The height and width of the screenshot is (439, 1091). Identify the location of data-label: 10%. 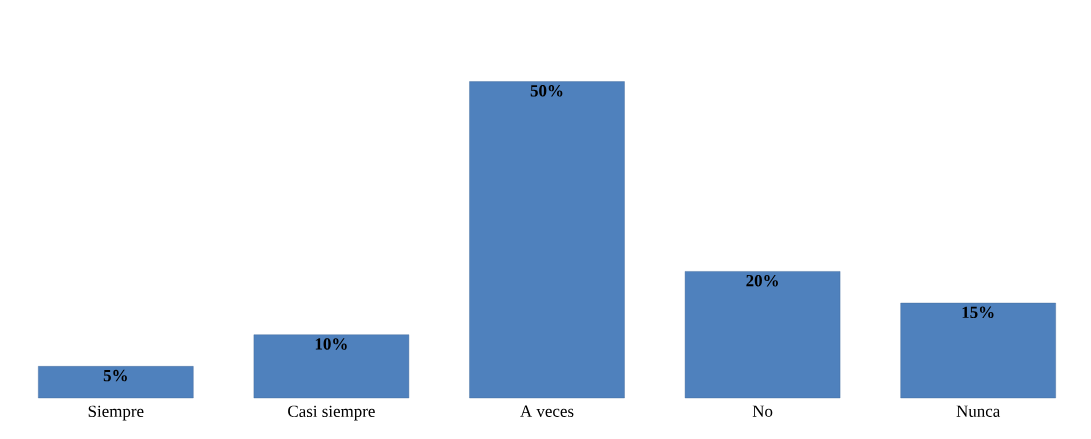
(331, 344).